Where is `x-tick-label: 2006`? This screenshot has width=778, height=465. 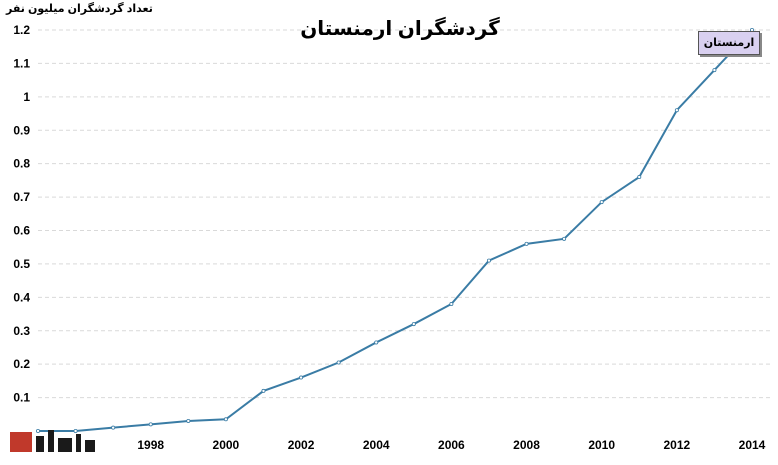
x-tick-label: 2006 is located at coordinates (451, 445).